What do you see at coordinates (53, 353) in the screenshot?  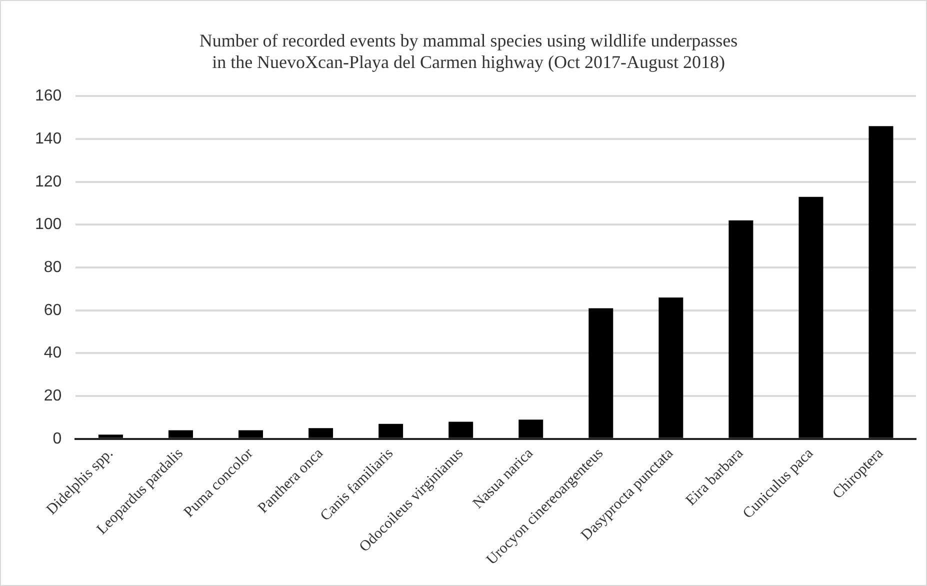 I see `y-tick-label: 40` at bounding box center [53, 353].